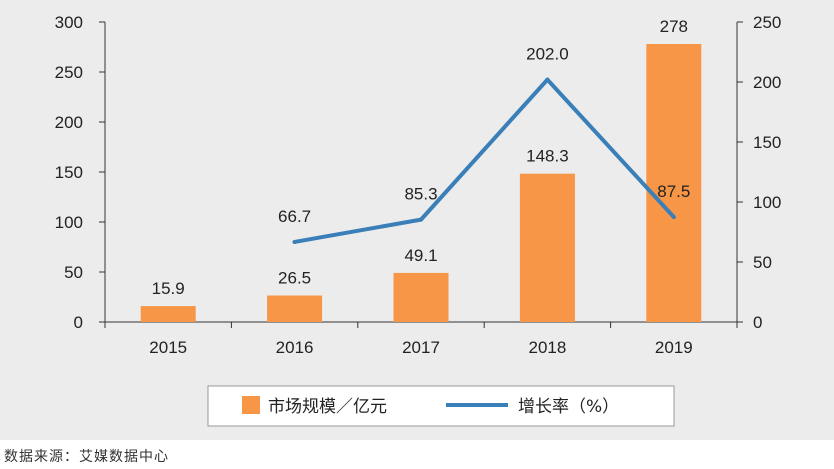  Describe the element at coordinates (767, 82) in the screenshot. I see `y-right-tick-label: 200` at that location.